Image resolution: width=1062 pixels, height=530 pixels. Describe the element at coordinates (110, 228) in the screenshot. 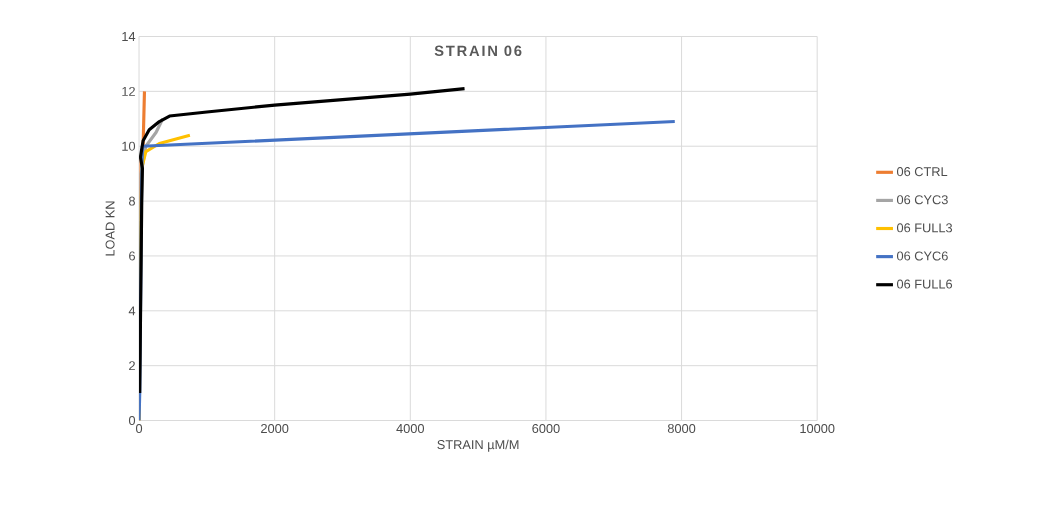

I see `y-axis-title: LOAD KN` at that location.